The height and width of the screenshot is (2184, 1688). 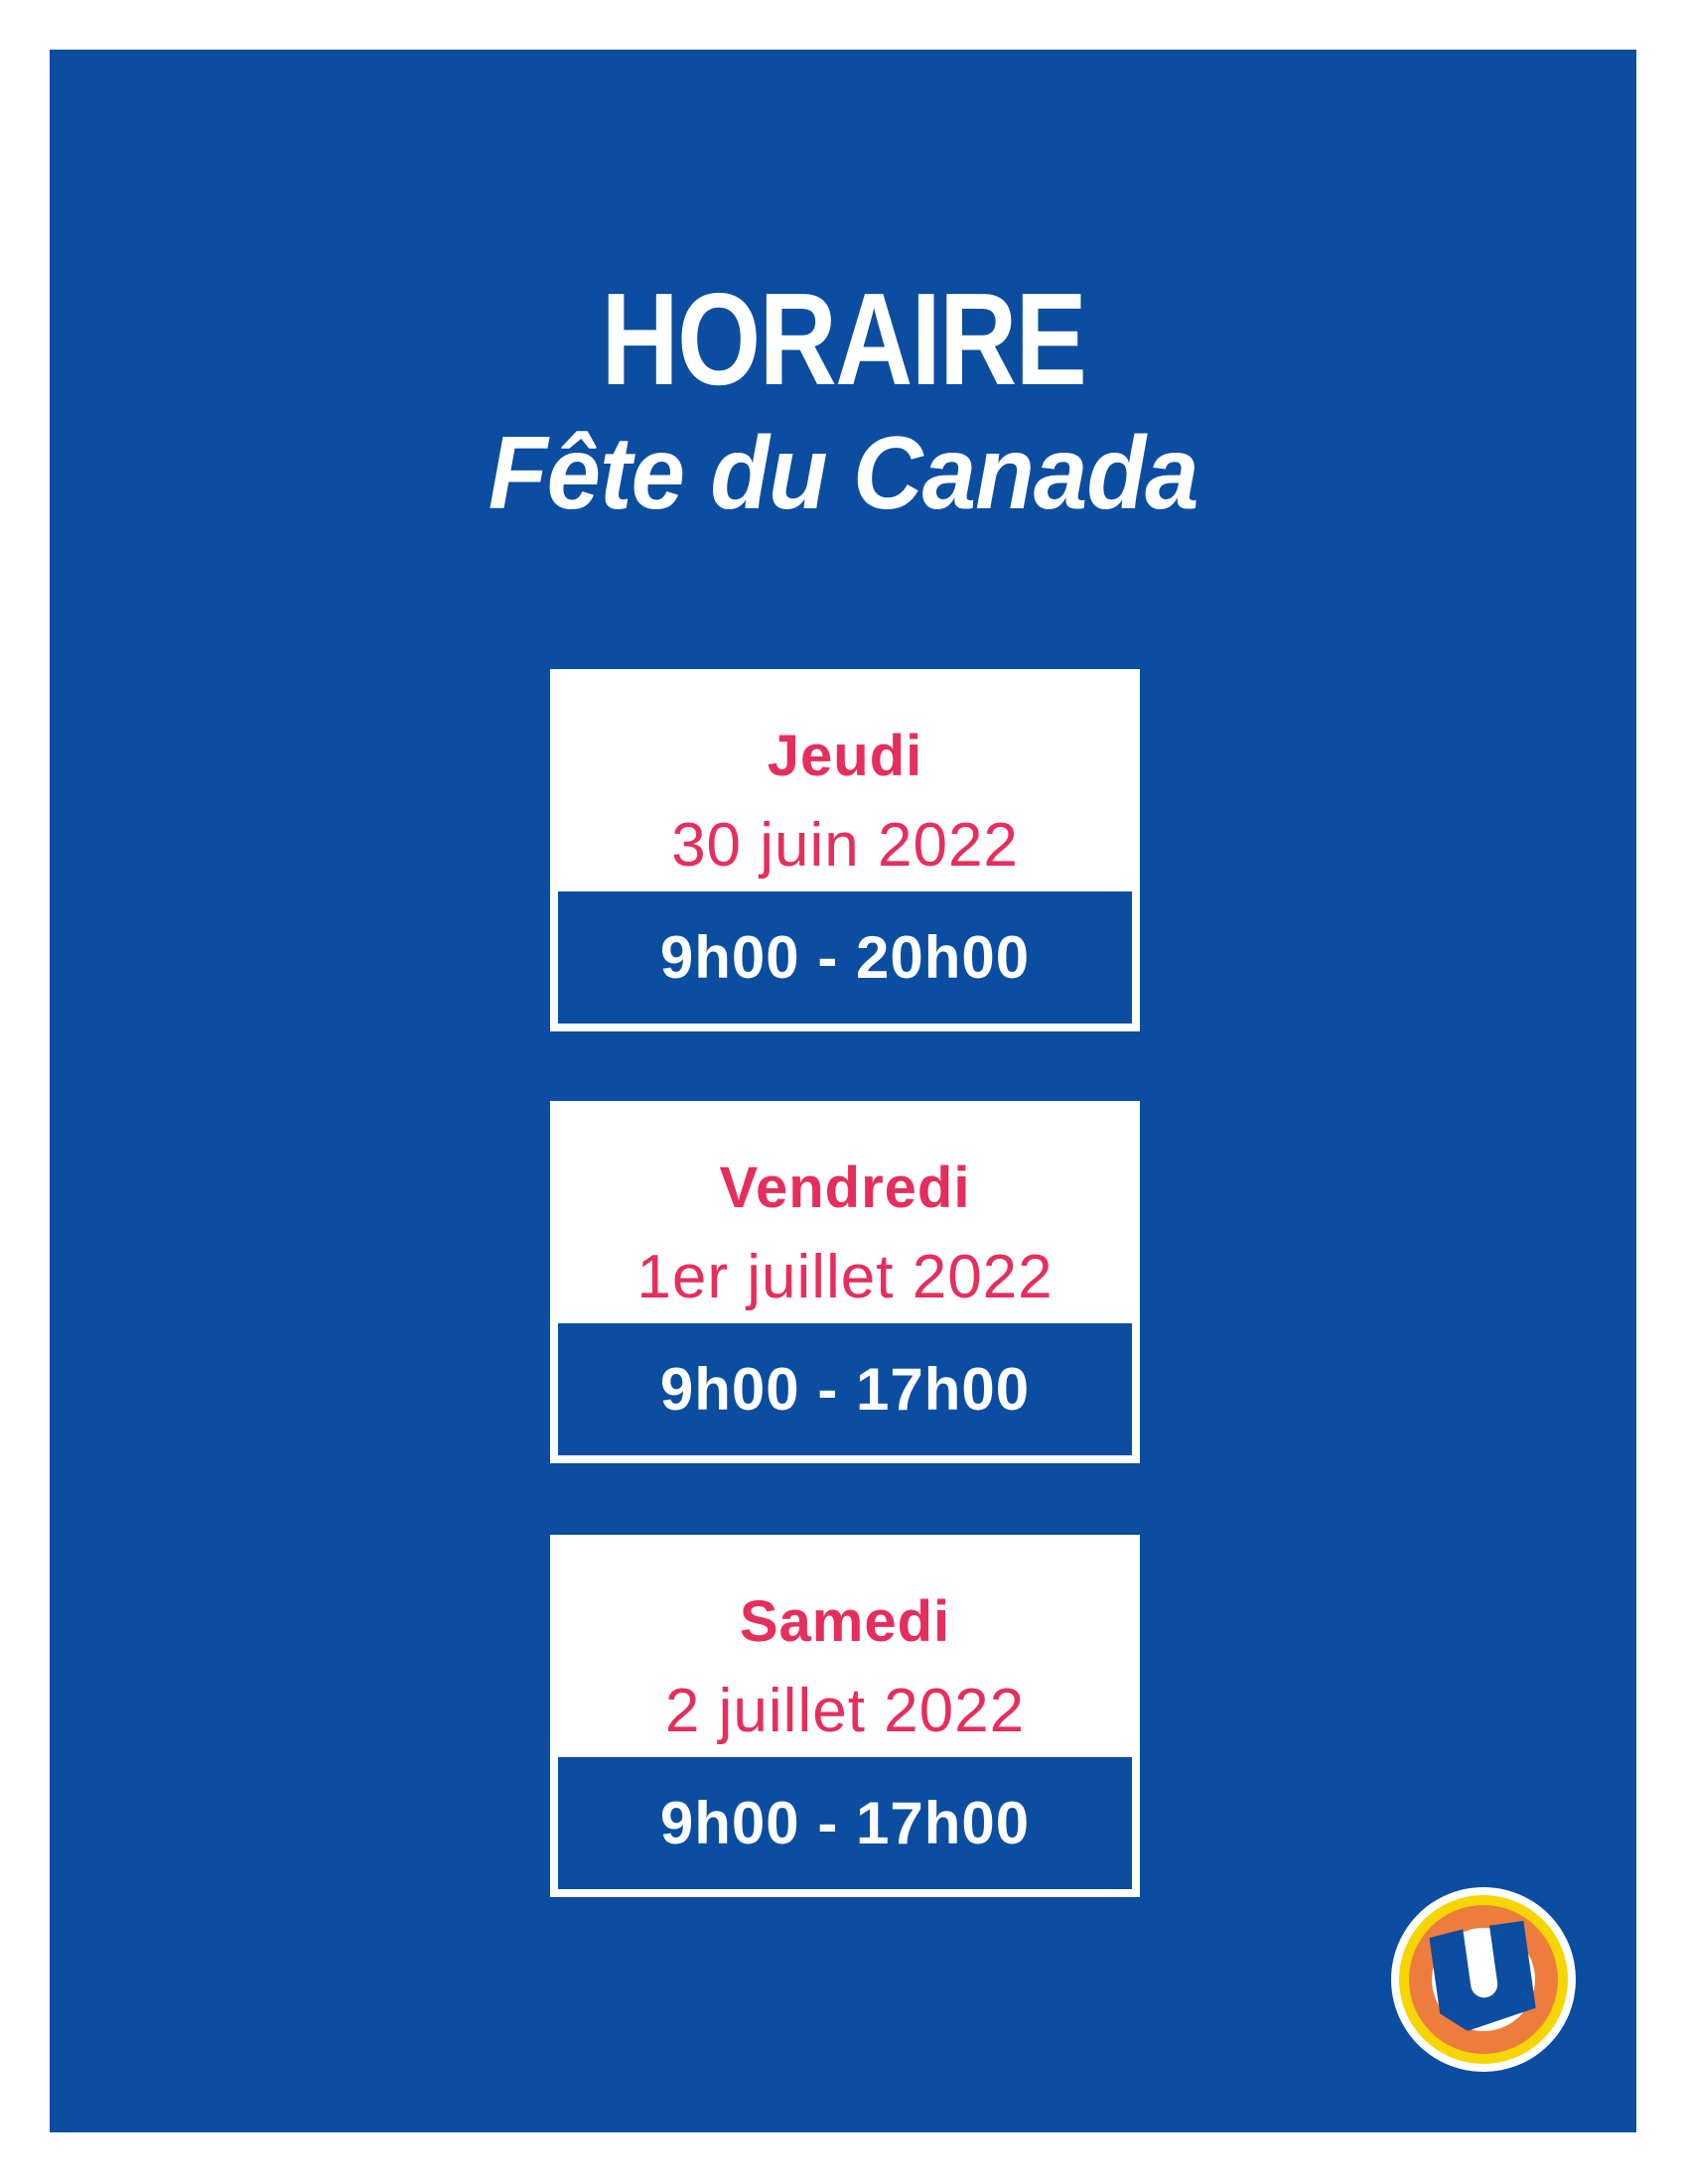 I want to click on poster-title: HORAIRE, so click(x=843, y=339).